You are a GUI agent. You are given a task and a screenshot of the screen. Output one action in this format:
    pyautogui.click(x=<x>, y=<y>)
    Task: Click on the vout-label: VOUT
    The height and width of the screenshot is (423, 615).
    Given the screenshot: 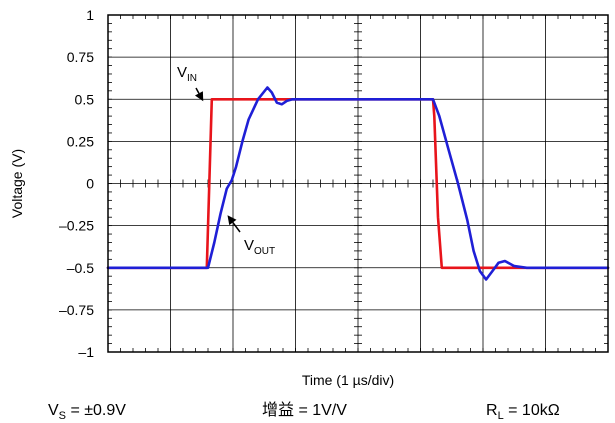 What is the action you would take?
    pyautogui.click(x=259, y=247)
    